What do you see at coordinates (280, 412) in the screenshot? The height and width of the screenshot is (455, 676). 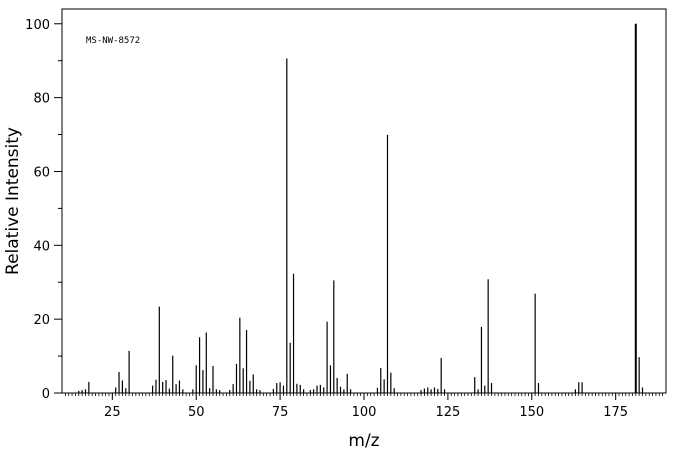 I see `x-tick-label: 75` at bounding box center [280, 412].